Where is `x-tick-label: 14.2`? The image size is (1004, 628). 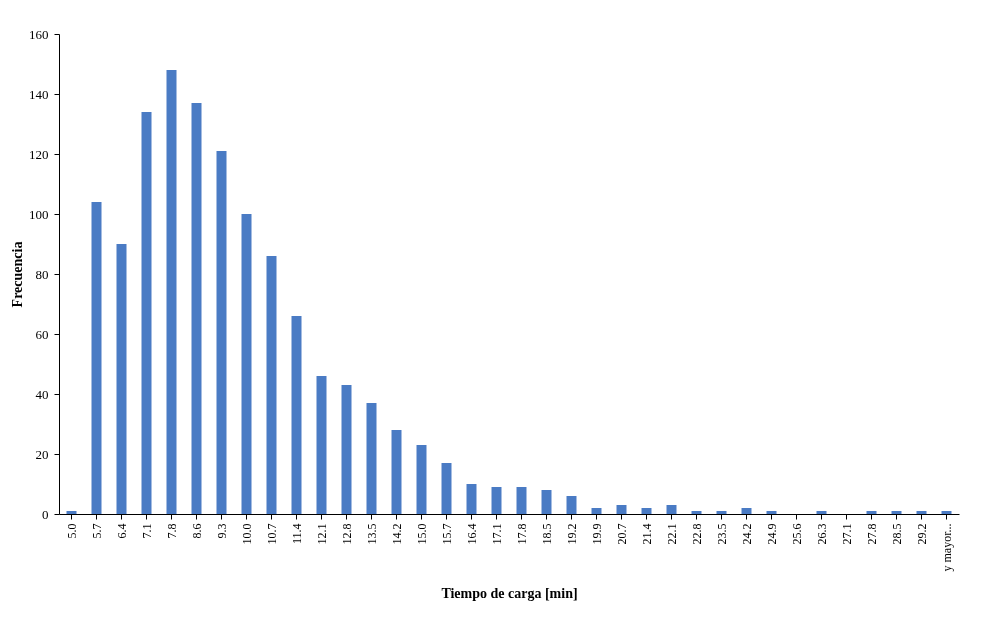
x-tick-label: 14.2 is located at coordinates (396, 534).